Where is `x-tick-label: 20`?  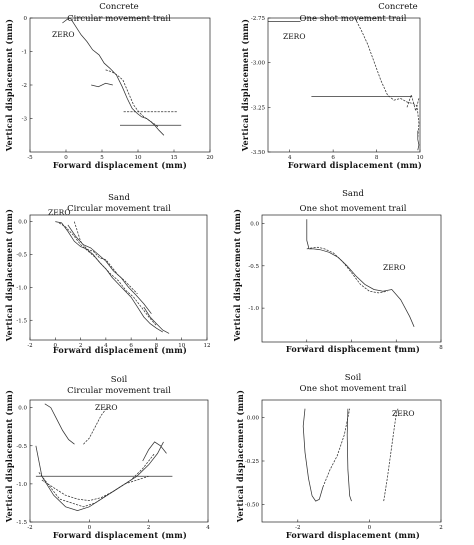
x-tick-label: 20 is located at coordinates (210, 158).